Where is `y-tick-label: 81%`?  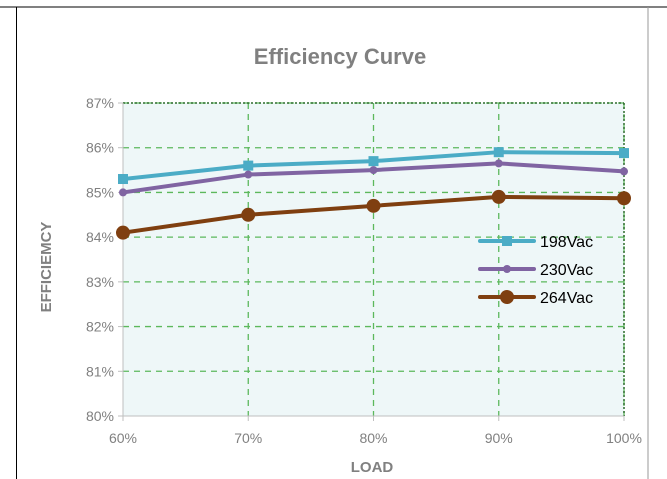 y-tick-label: 81% is located at coordinates (100, 371).